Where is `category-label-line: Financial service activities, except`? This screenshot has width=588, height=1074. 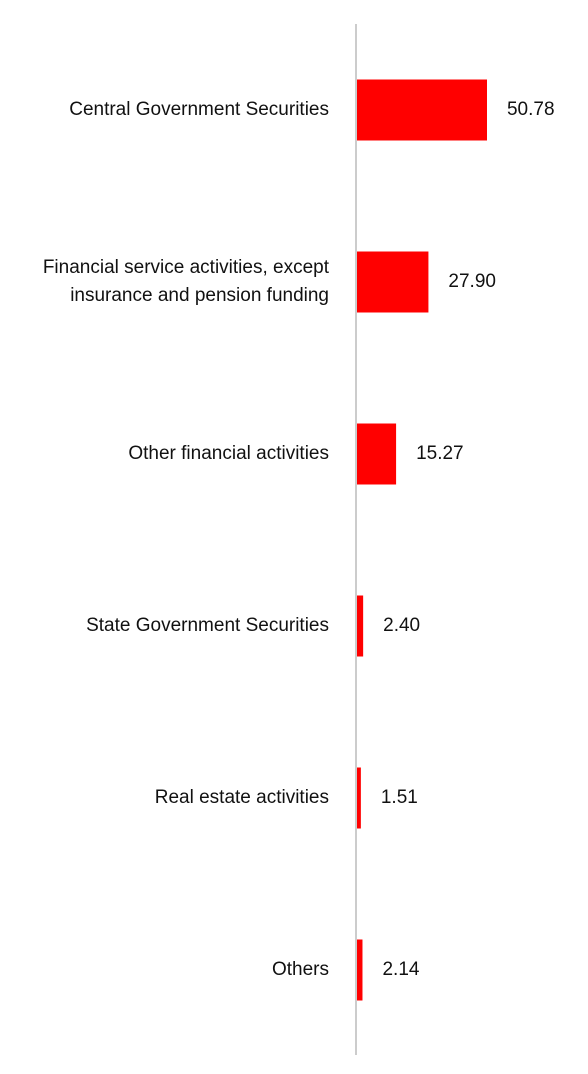
category-label-line: Financial service activities, except is located at coordinates (186, 267).